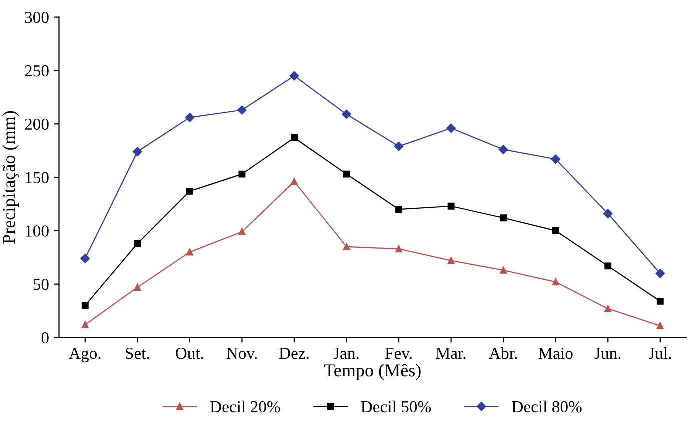  I want to click on legend-label: Decil 80%, so click(547, 406).